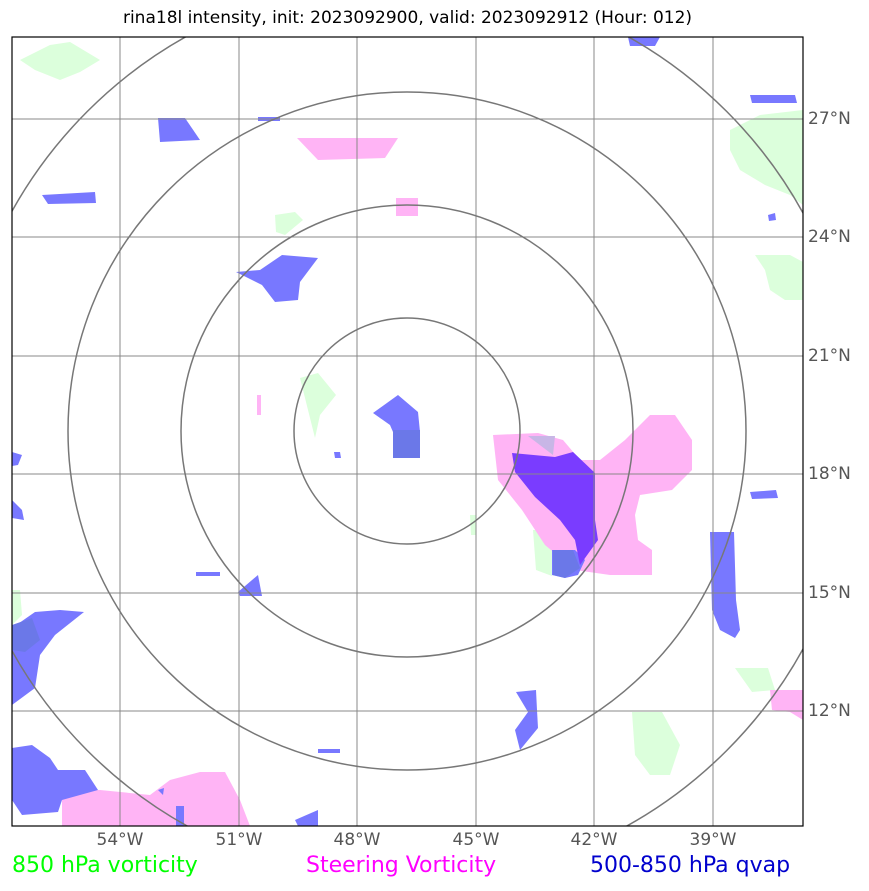 The image size is (869, 891). I want to click on lat-label-21n: 21°N, so click(829, 356).